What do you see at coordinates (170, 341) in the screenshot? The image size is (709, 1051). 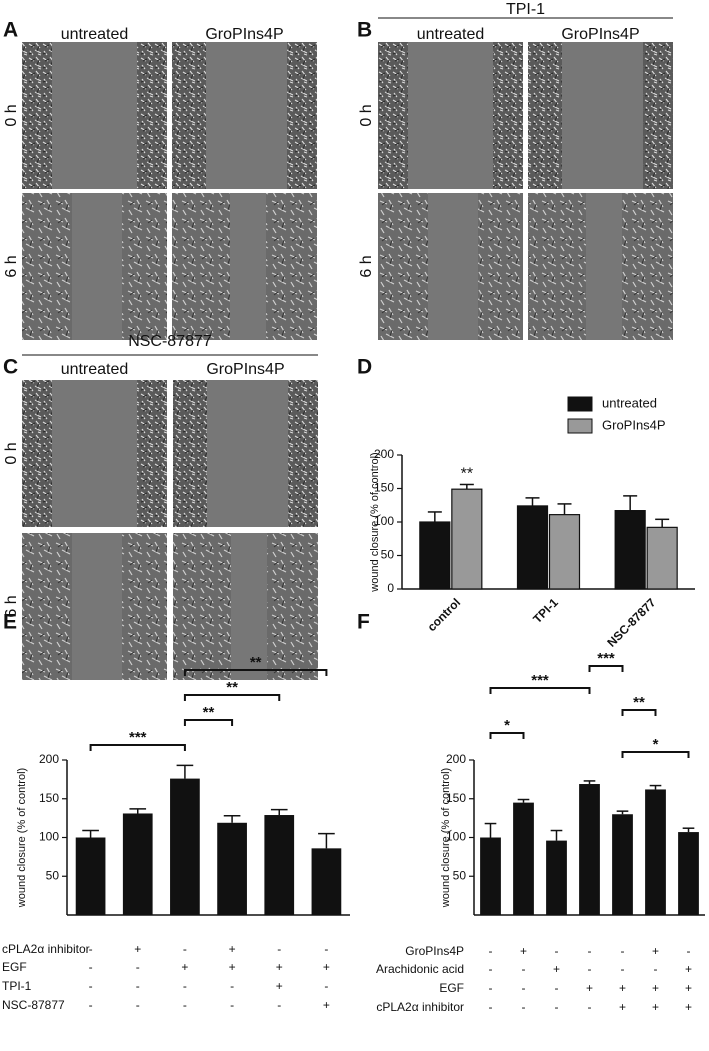 I see `group-label: NSC-87877` at bounding box center [170, 341].